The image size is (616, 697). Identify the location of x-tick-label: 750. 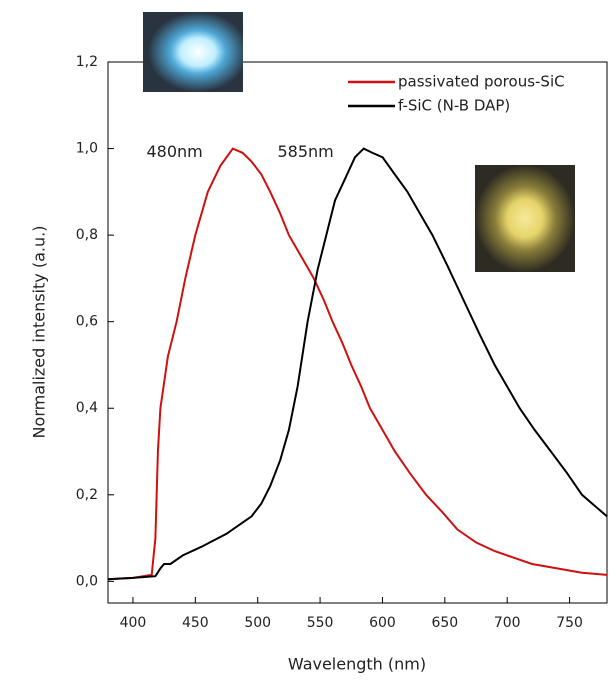
(569, 623).